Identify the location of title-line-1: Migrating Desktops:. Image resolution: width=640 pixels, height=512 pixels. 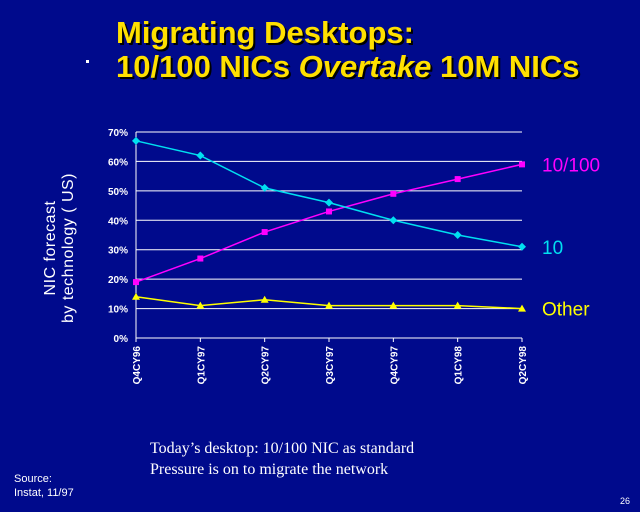
(265, 32).